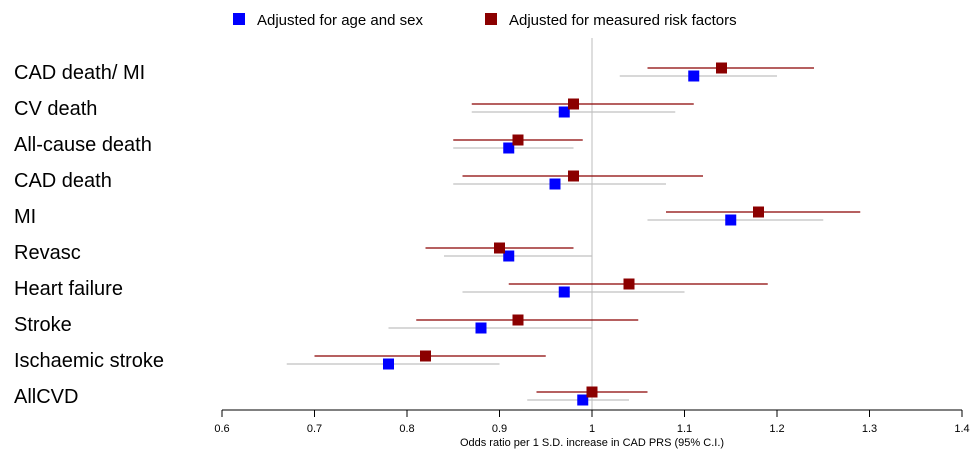 The height and width of the screenshot is (453, 970). Describe the element at coordinates (425, 356) in the screenshot. I see `point-adjusted-for-measured-risk-factors-ischaemic-stroke` at that location.